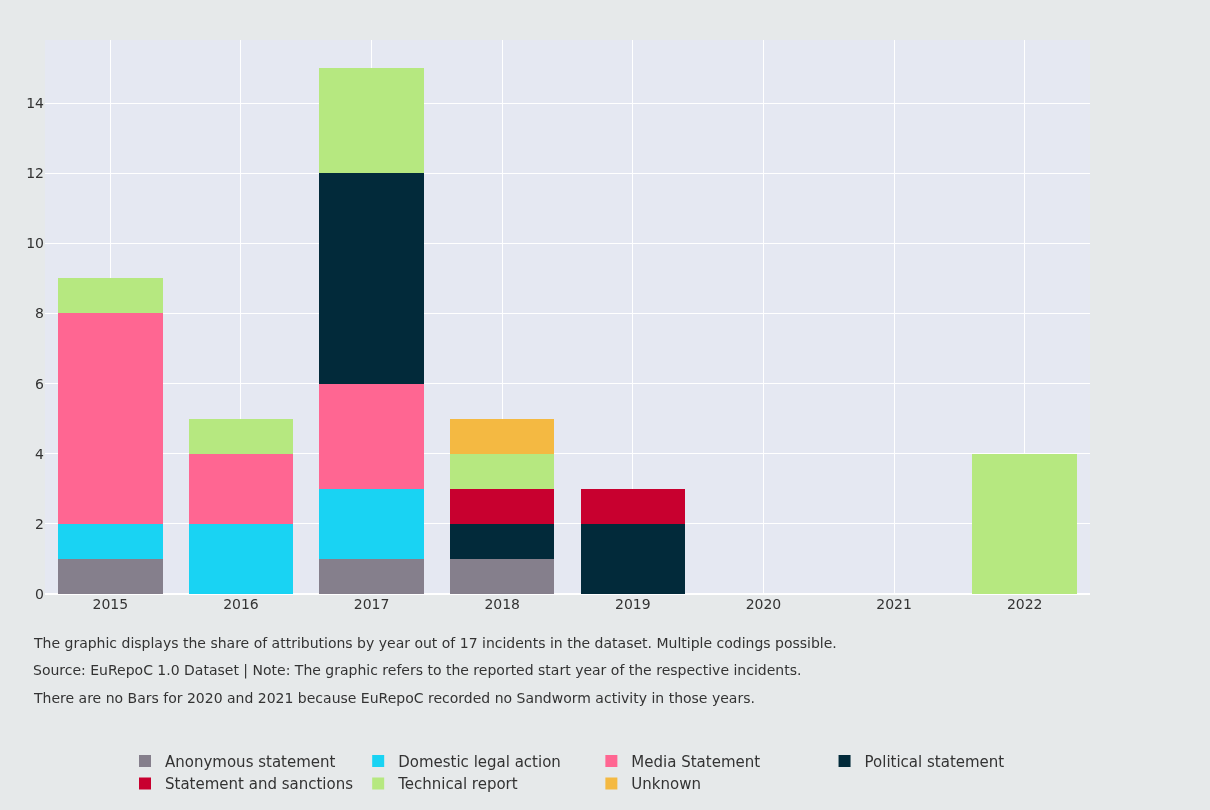 Image resolution: width=1210 pixels, height=810 pixels. What do you see at coordinates (763, 604) in the screenshot?
I see `x-tick-label: 2020` at bounding box center [763, 604].